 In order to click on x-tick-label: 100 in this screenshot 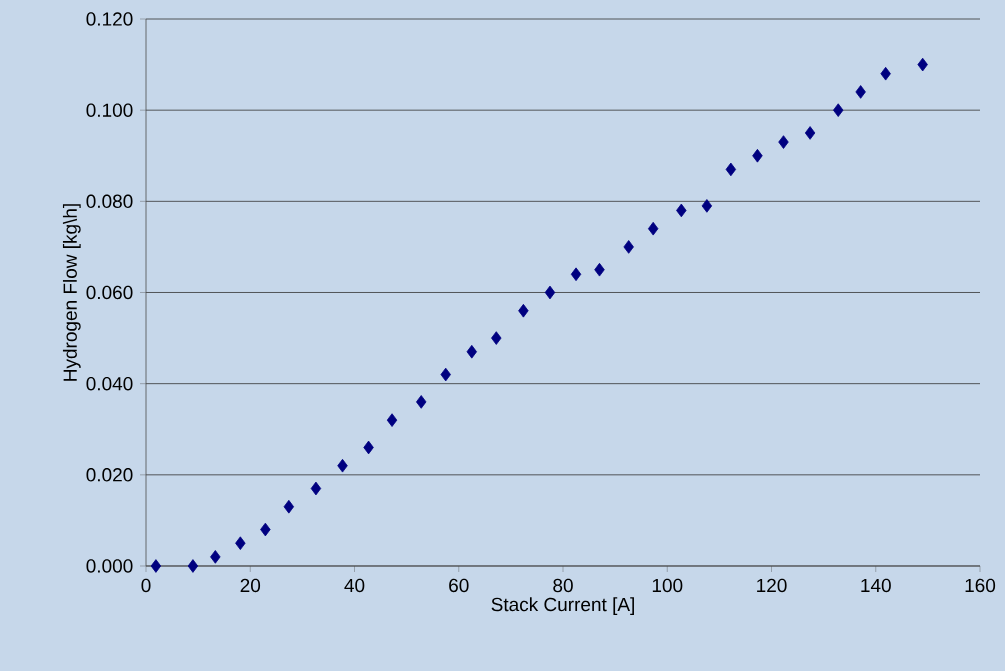, I will do `click(667, 585)`.